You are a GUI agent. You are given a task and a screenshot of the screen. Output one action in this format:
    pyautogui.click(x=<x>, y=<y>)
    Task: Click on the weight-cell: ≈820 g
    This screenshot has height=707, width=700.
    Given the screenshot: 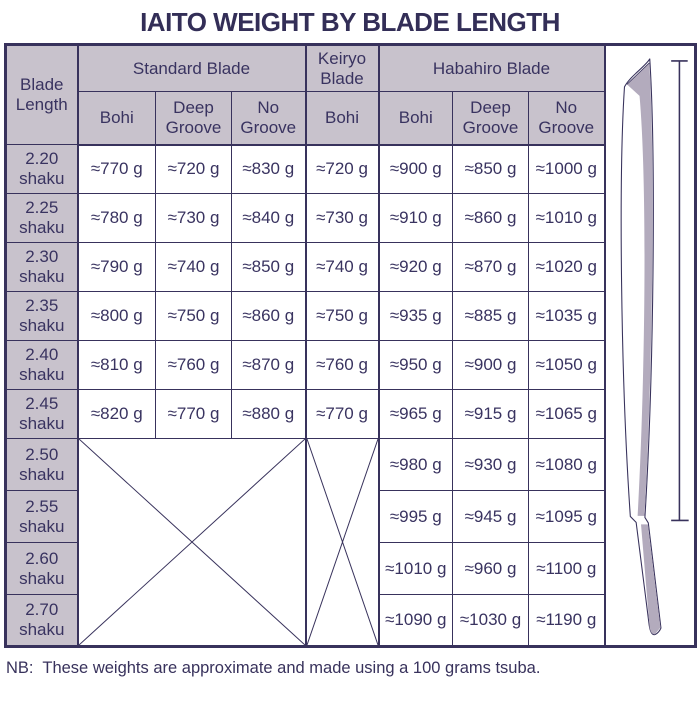 What is the action you would take?
    pyautogui.click(x=116, y=414)
    